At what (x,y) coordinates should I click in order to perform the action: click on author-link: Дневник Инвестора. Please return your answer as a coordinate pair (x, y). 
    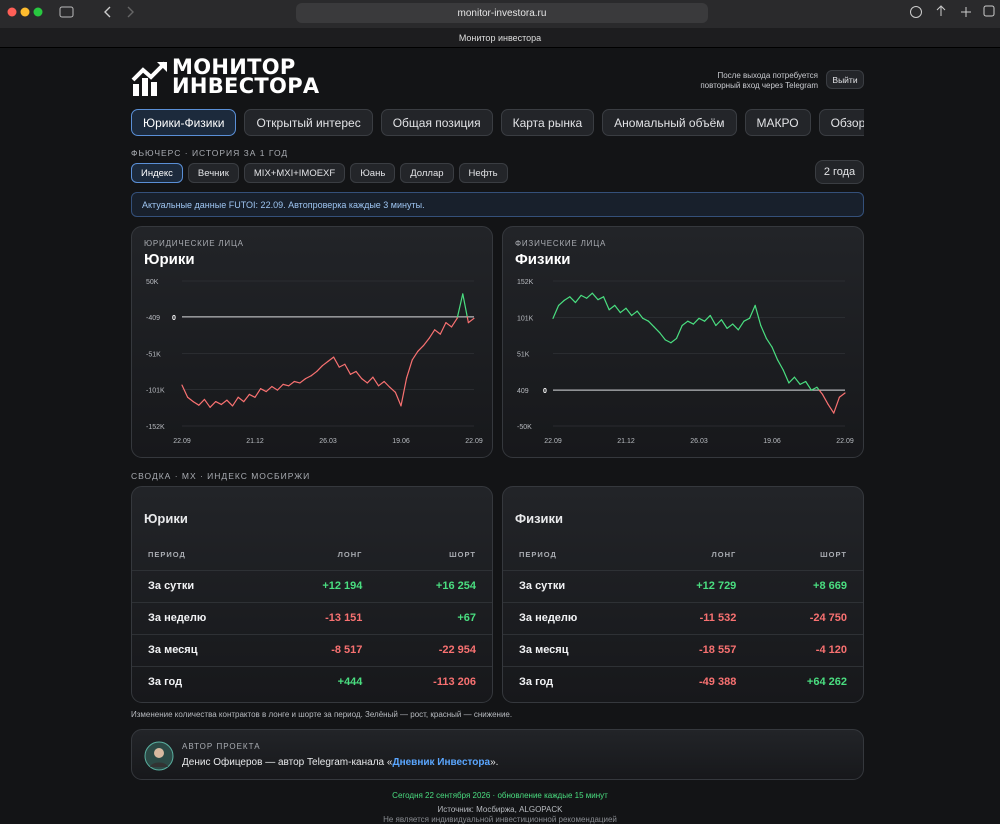
    Looking at the image, I should click on (441, 762).